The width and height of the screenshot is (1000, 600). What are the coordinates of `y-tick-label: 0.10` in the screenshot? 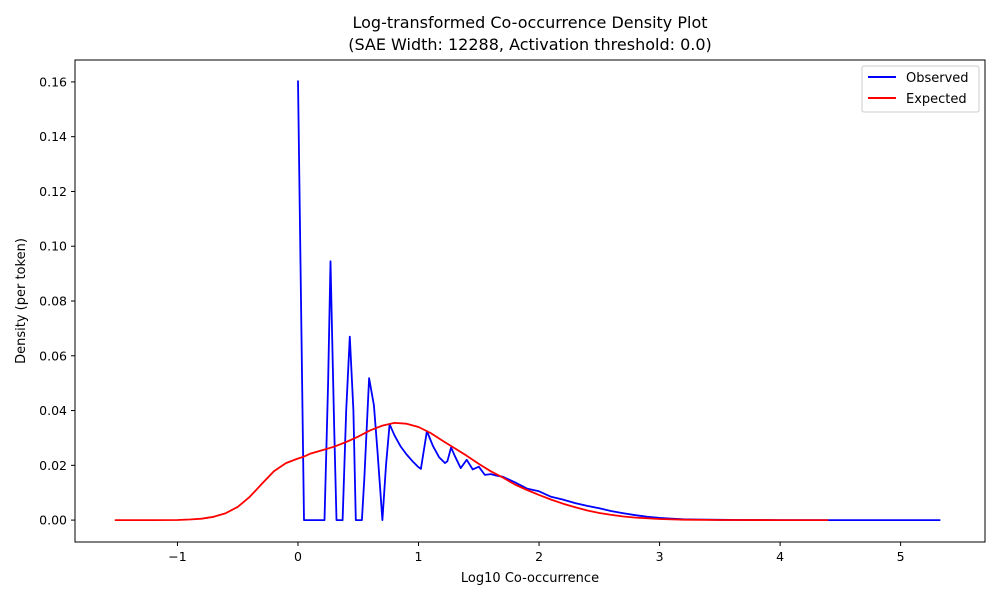 It's located at (53, 246).